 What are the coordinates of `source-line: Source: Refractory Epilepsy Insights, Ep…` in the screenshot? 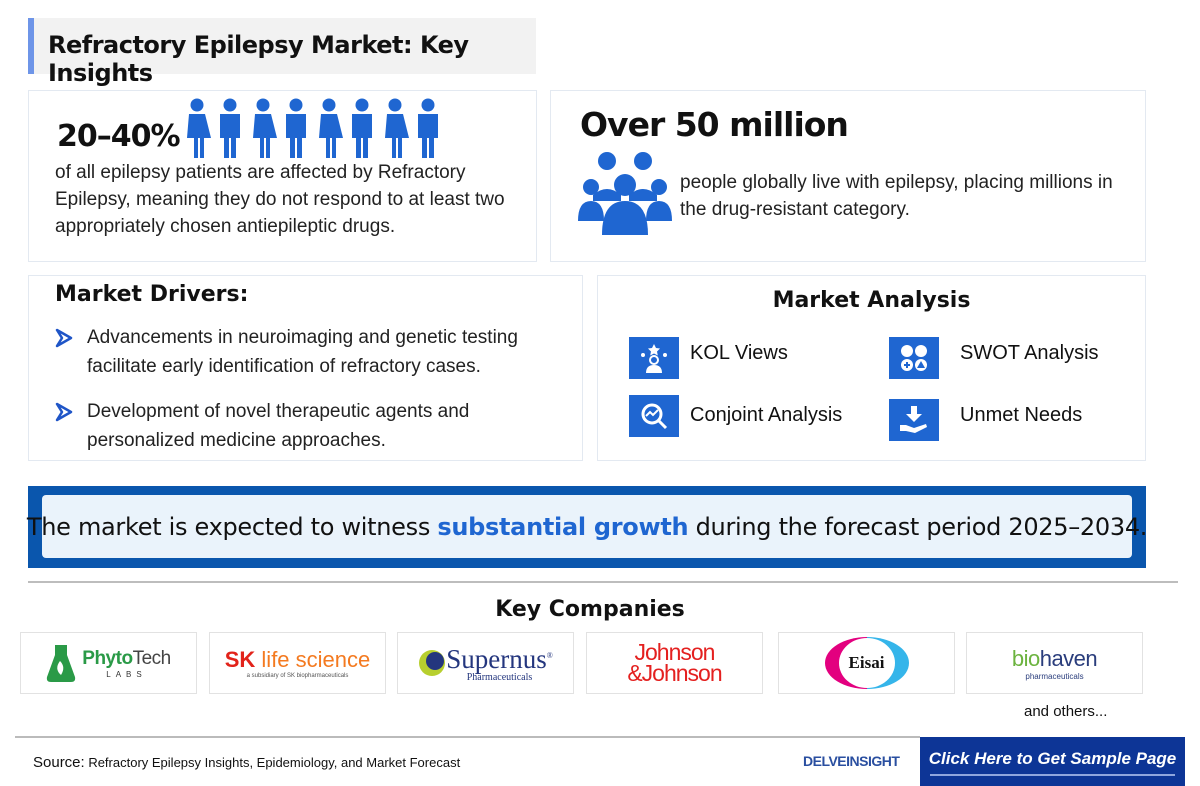 It's located at (246, 762).